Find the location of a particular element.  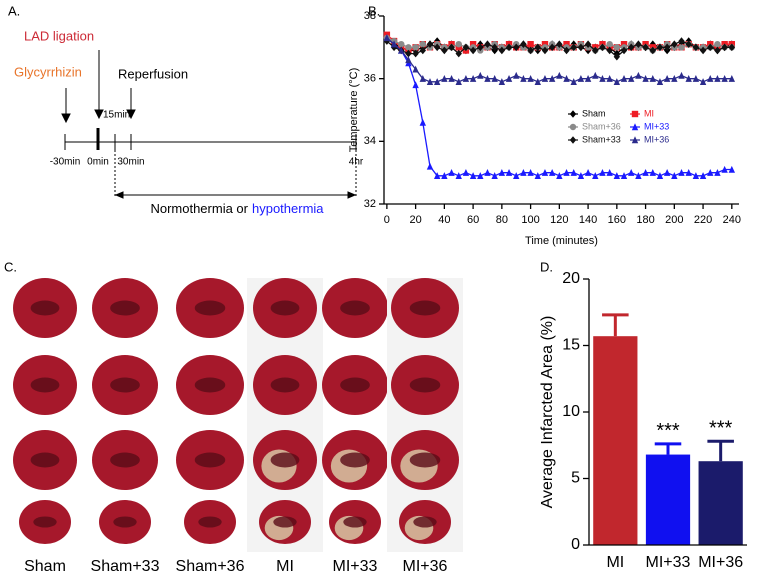

x-tick-label: MI is located at coordinates (615, 562).